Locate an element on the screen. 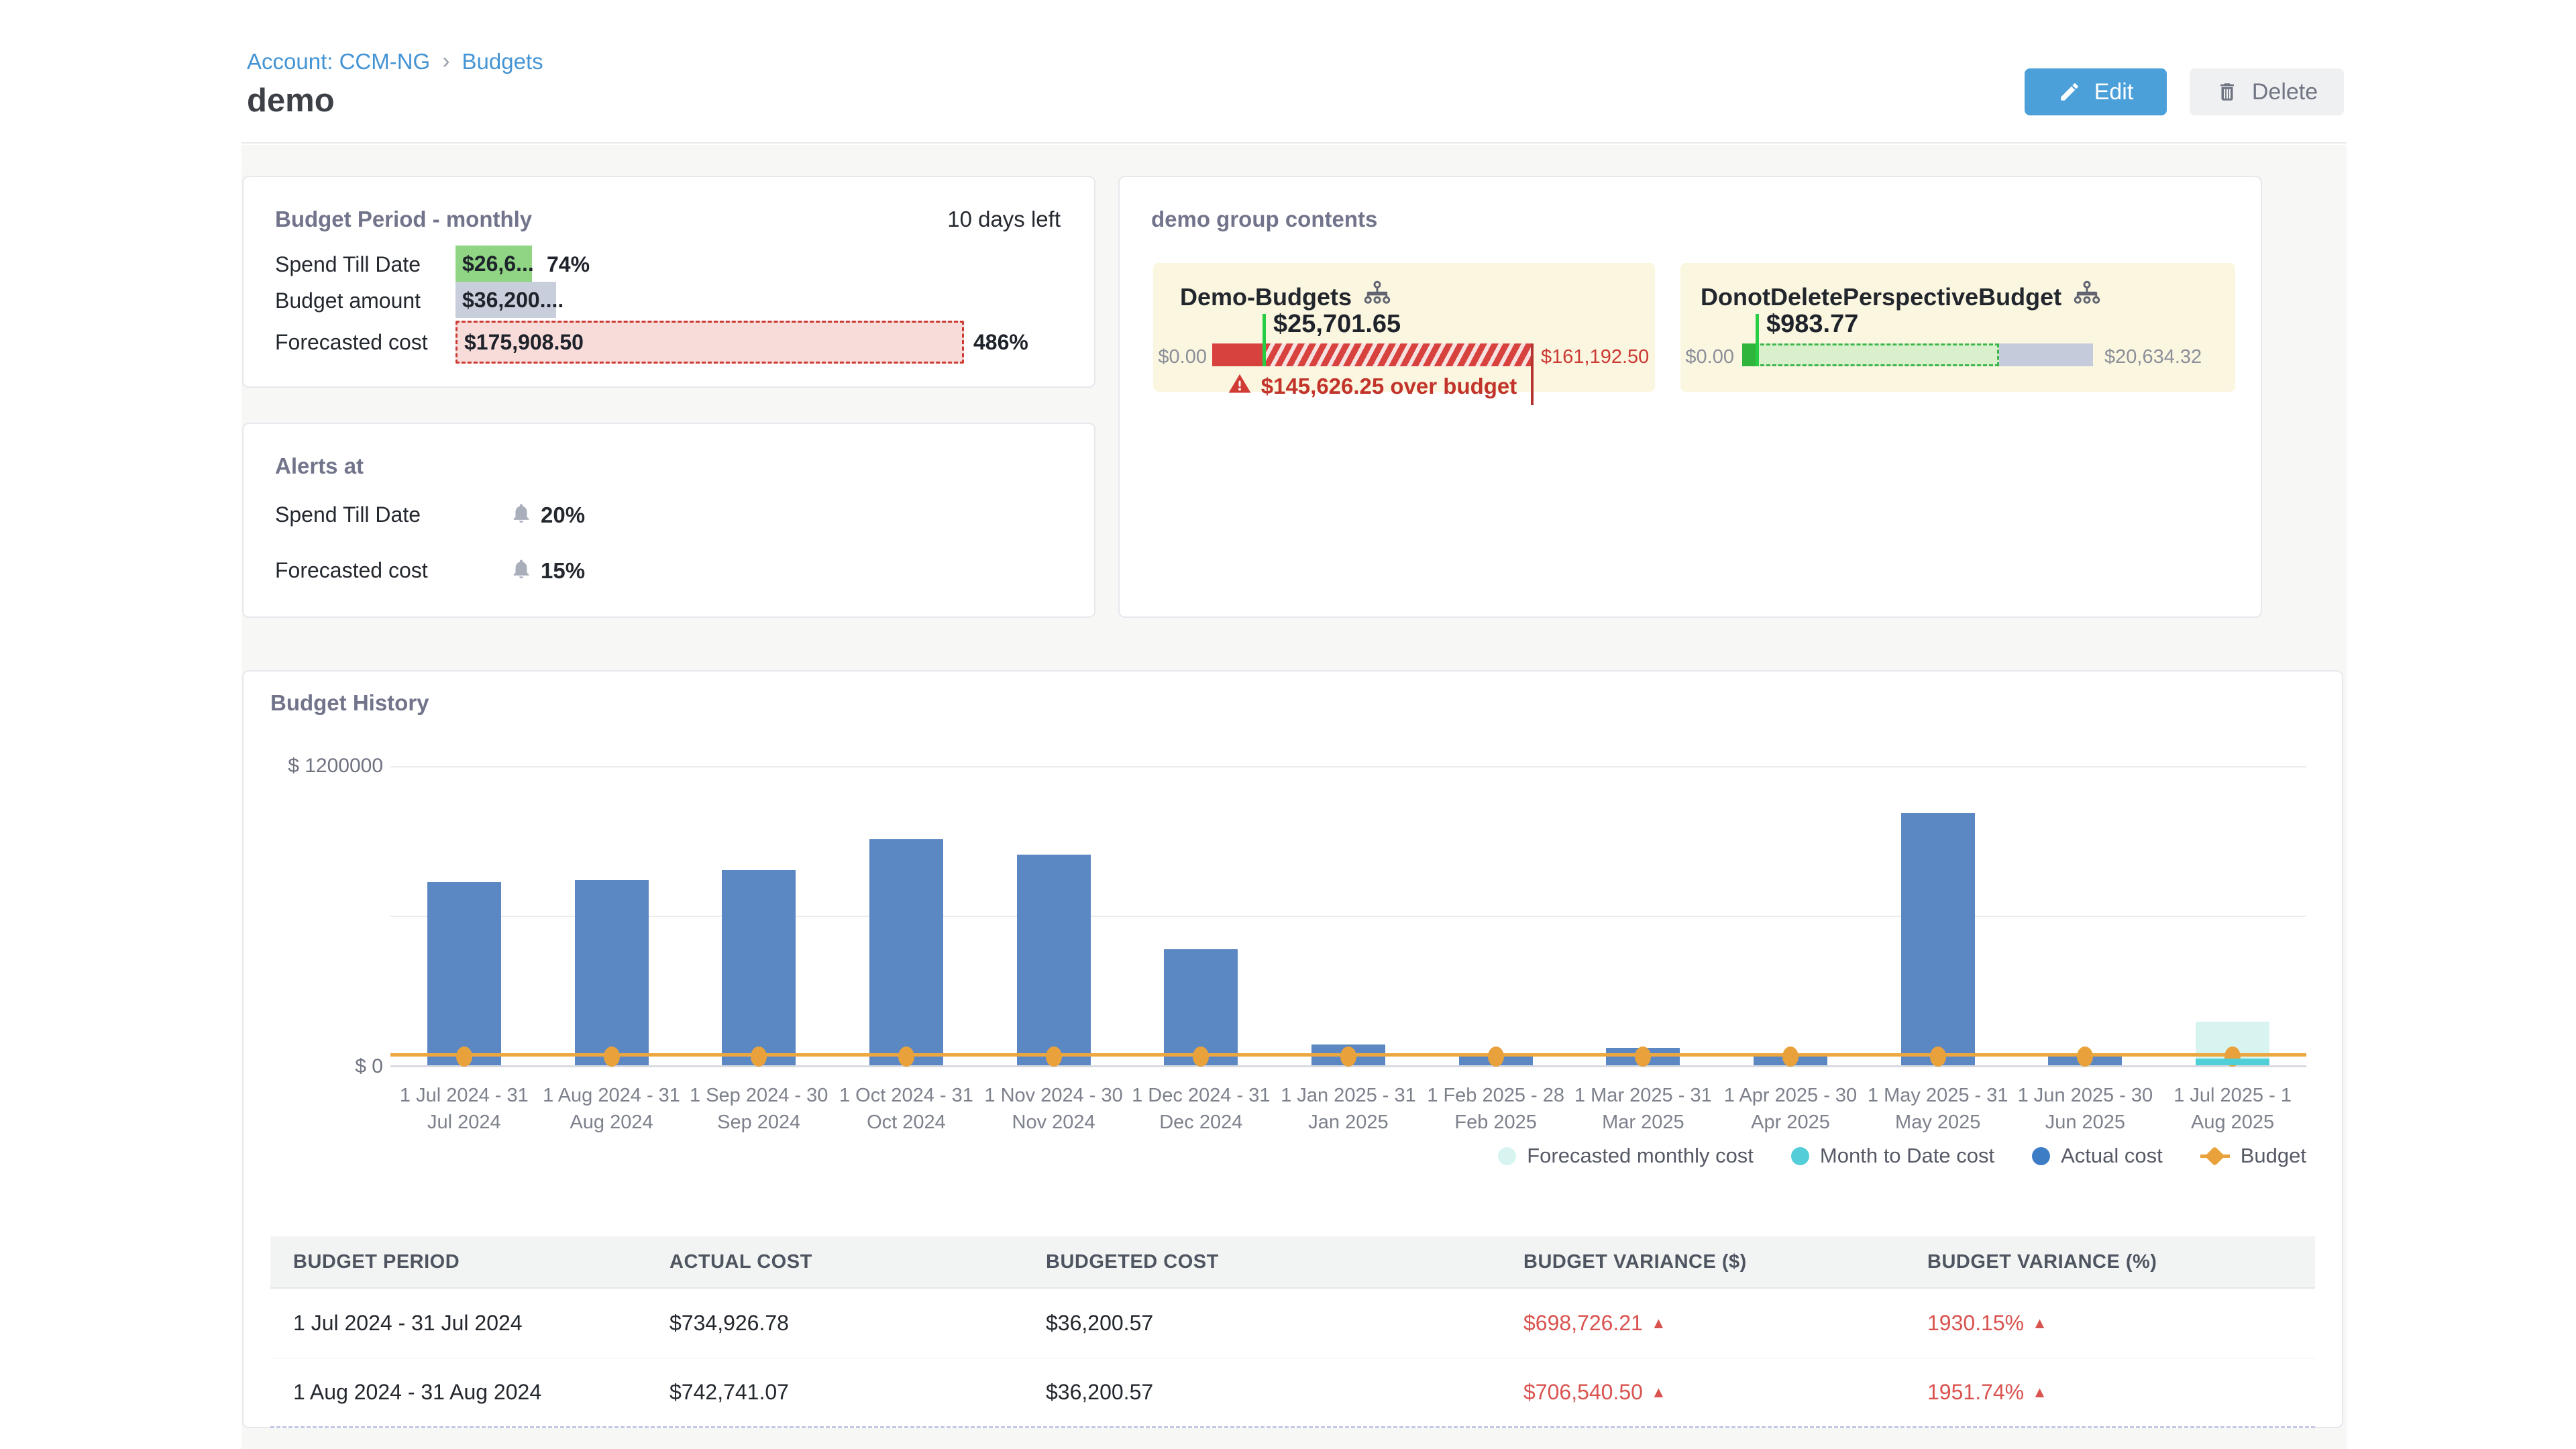  month-to-date-bar is located at coordinates (2233, 1062).